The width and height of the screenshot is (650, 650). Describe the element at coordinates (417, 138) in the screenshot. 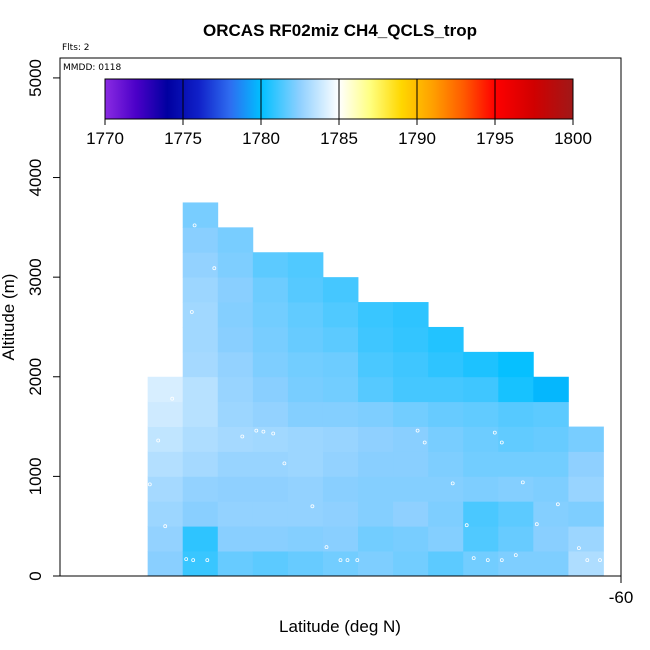

I see `colorbar-tick-label: 1790` at that location.